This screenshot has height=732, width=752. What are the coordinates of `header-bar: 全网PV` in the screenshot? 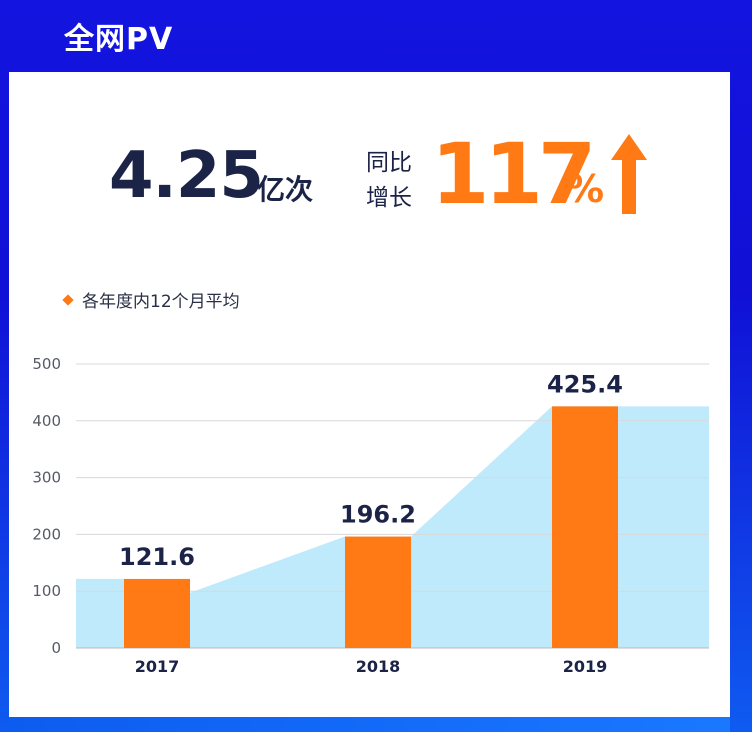 It's located at (376, 36).